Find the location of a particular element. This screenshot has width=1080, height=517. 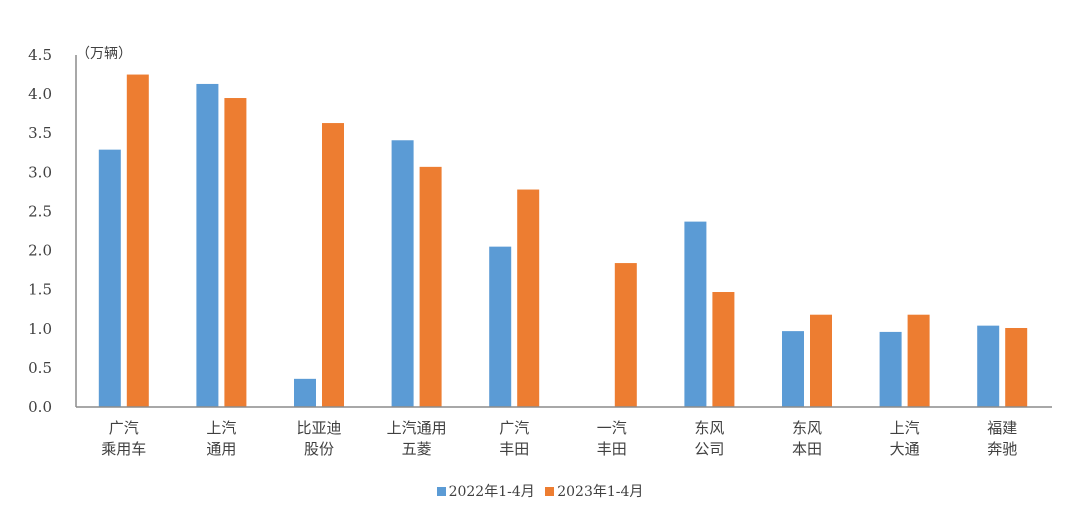

y-axis: 0.0 0.5 1.0 1.5 2.0 2.5 3.0 3.5 4.0 4.5 is located at coordinates (52, 231).